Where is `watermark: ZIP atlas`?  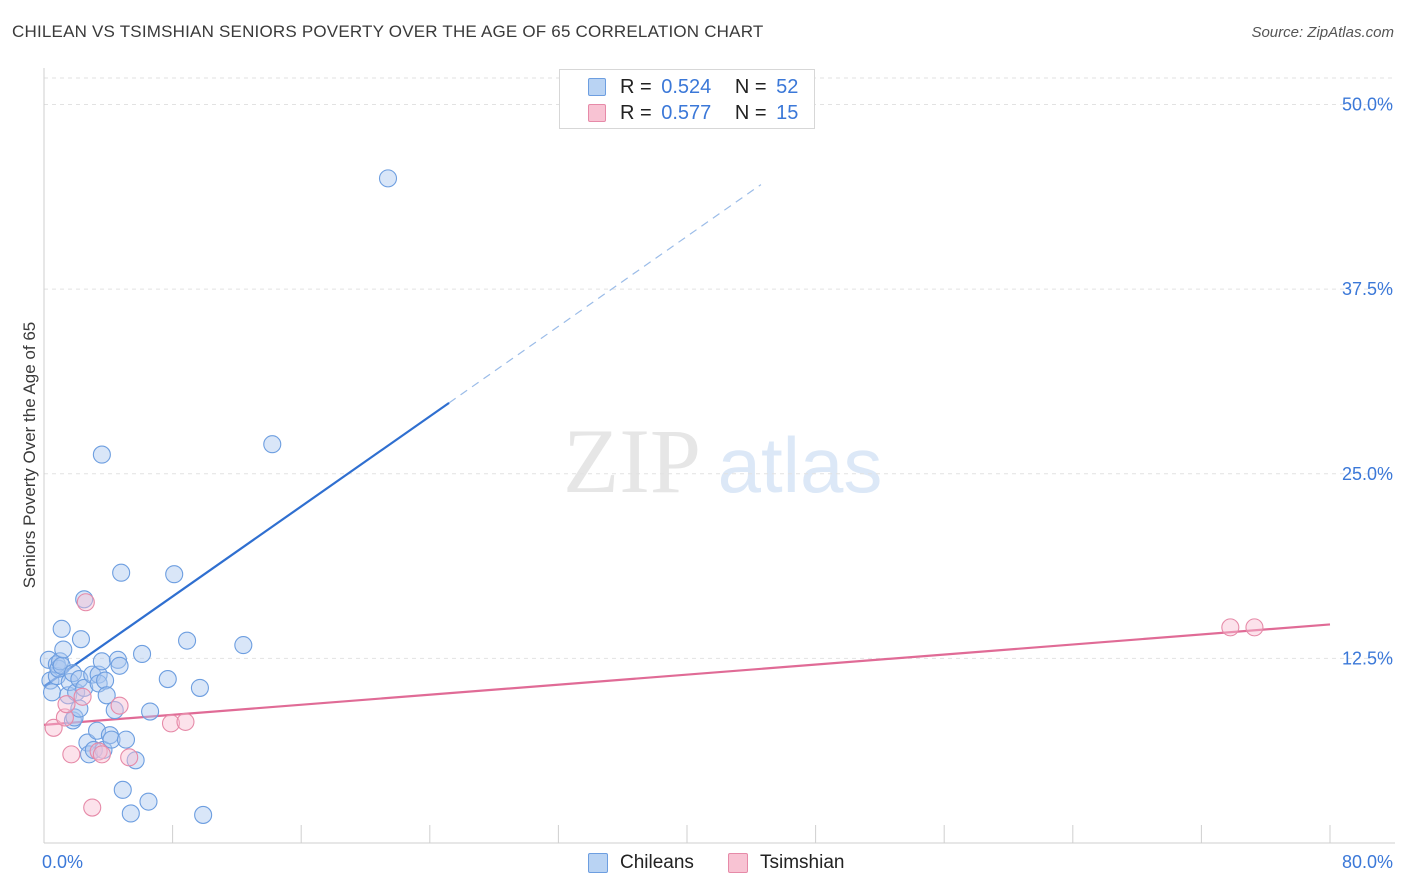 watermark: ZIP atlas is located at coordinates (722, 461).